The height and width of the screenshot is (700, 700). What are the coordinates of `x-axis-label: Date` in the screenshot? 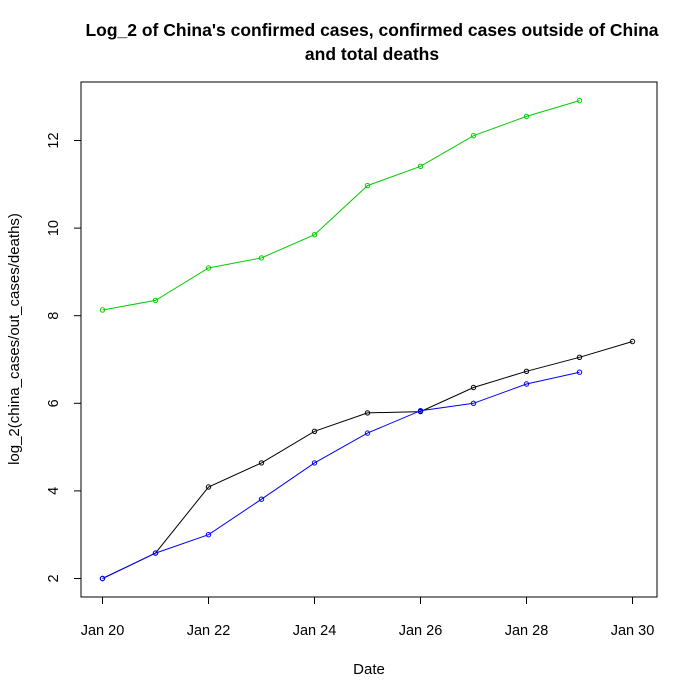 It's located at (369, 669).